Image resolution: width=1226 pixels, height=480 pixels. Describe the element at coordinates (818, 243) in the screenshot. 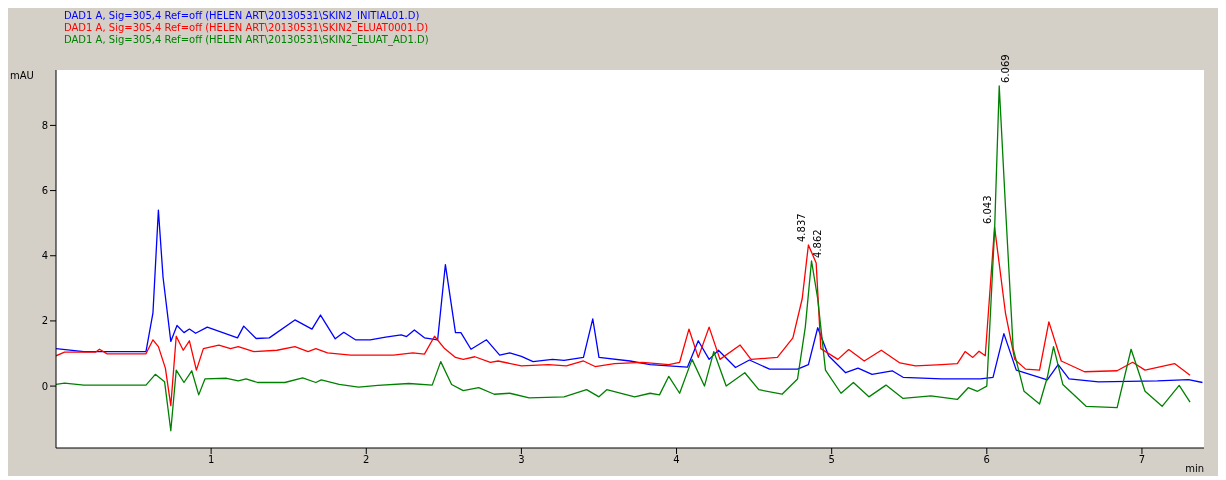

I see `annotation: 4.862` at that location.